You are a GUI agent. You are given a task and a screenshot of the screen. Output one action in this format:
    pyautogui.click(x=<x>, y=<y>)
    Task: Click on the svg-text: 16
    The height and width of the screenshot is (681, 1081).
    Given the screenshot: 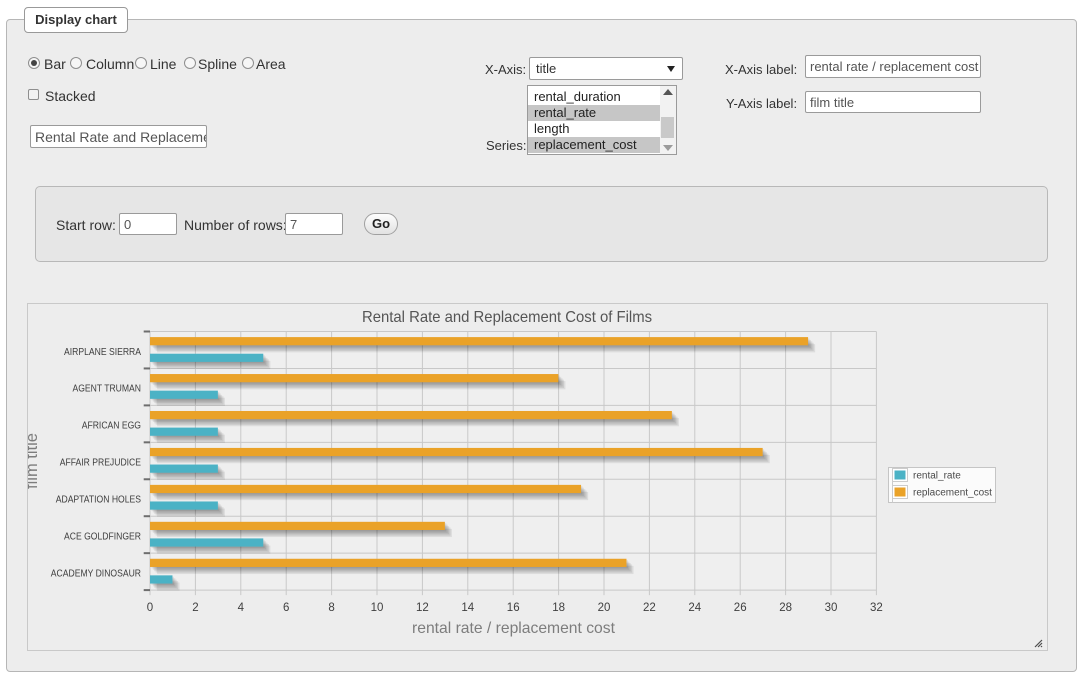 What is the action you would take?
    pyautogui.click(x=513, y=608)
    